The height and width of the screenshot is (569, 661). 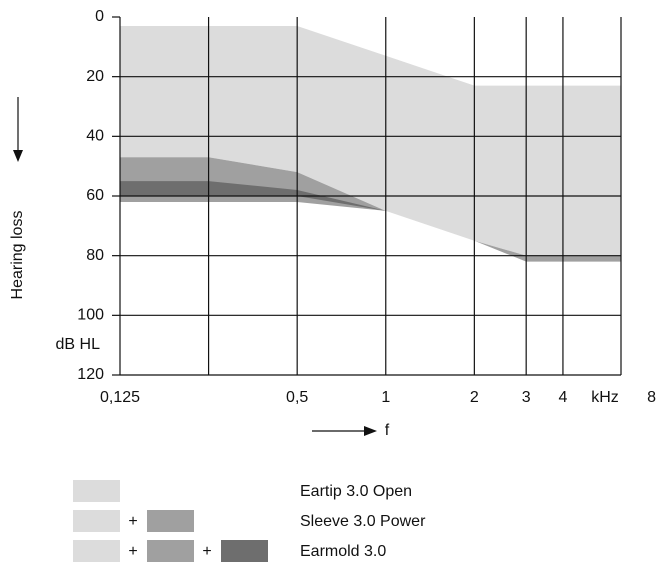 I want to click on y-tick-label: 60, so click(x=95, y=195).